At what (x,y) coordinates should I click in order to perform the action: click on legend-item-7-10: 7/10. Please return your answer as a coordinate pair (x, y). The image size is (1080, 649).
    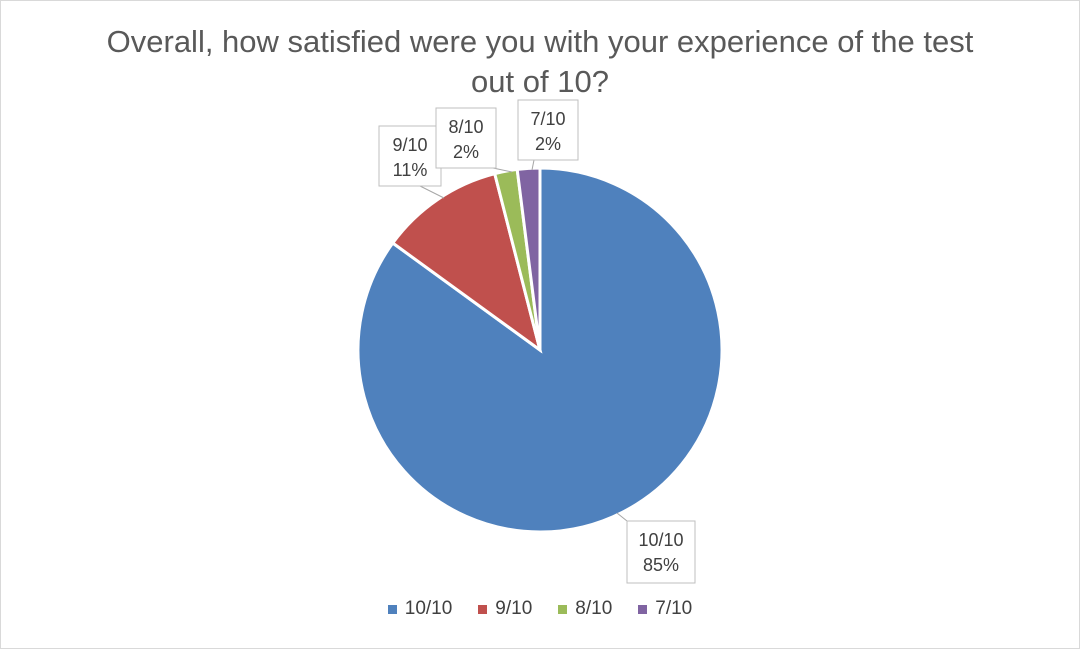
    Looking at the image, I should click on (665, 609).